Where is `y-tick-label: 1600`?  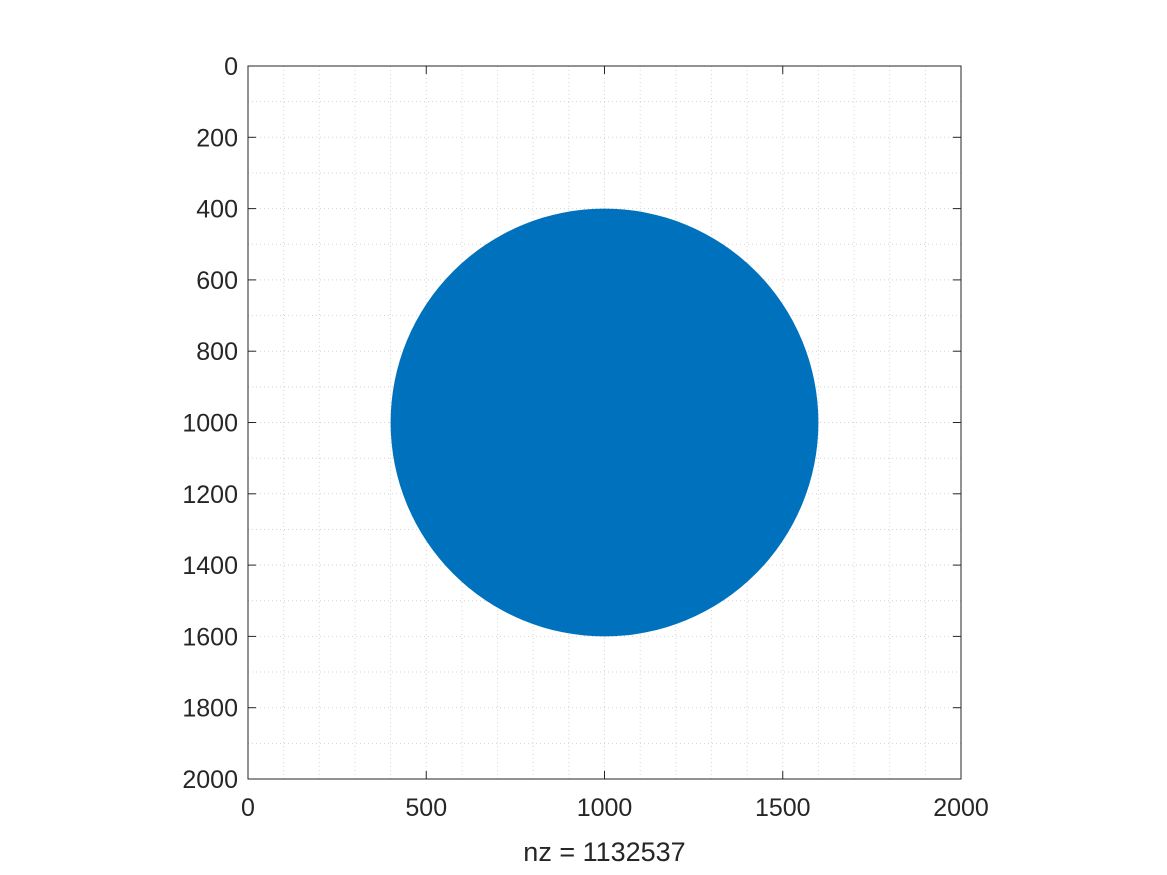
y-tick-label: 1600 is located at coordinates (210, 637).